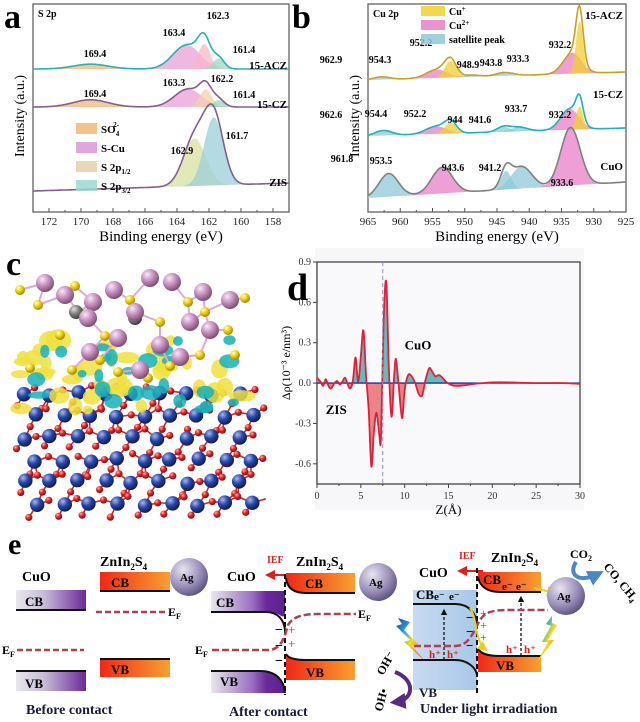 Image resolution: width=640 pixels, height=722 pixels. What do you see at coordinates (111, 187) in the screenshot?
I see `legend-label-main: S 2p` at bounding box center [111, 187].